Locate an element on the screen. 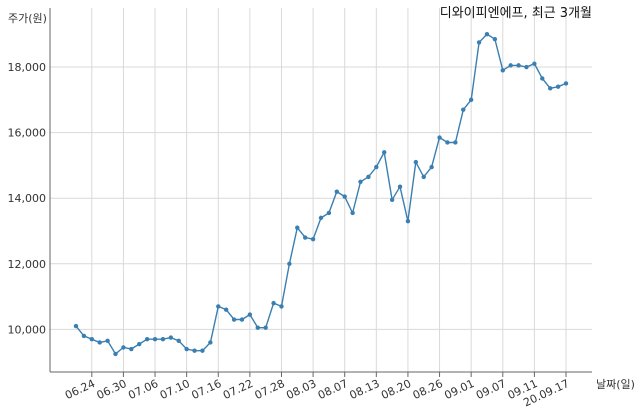 This screenshot has width=640, height=414. chart-title: 디와이피엔에프, 최근 3개월 is located at coordinates (516, 13).